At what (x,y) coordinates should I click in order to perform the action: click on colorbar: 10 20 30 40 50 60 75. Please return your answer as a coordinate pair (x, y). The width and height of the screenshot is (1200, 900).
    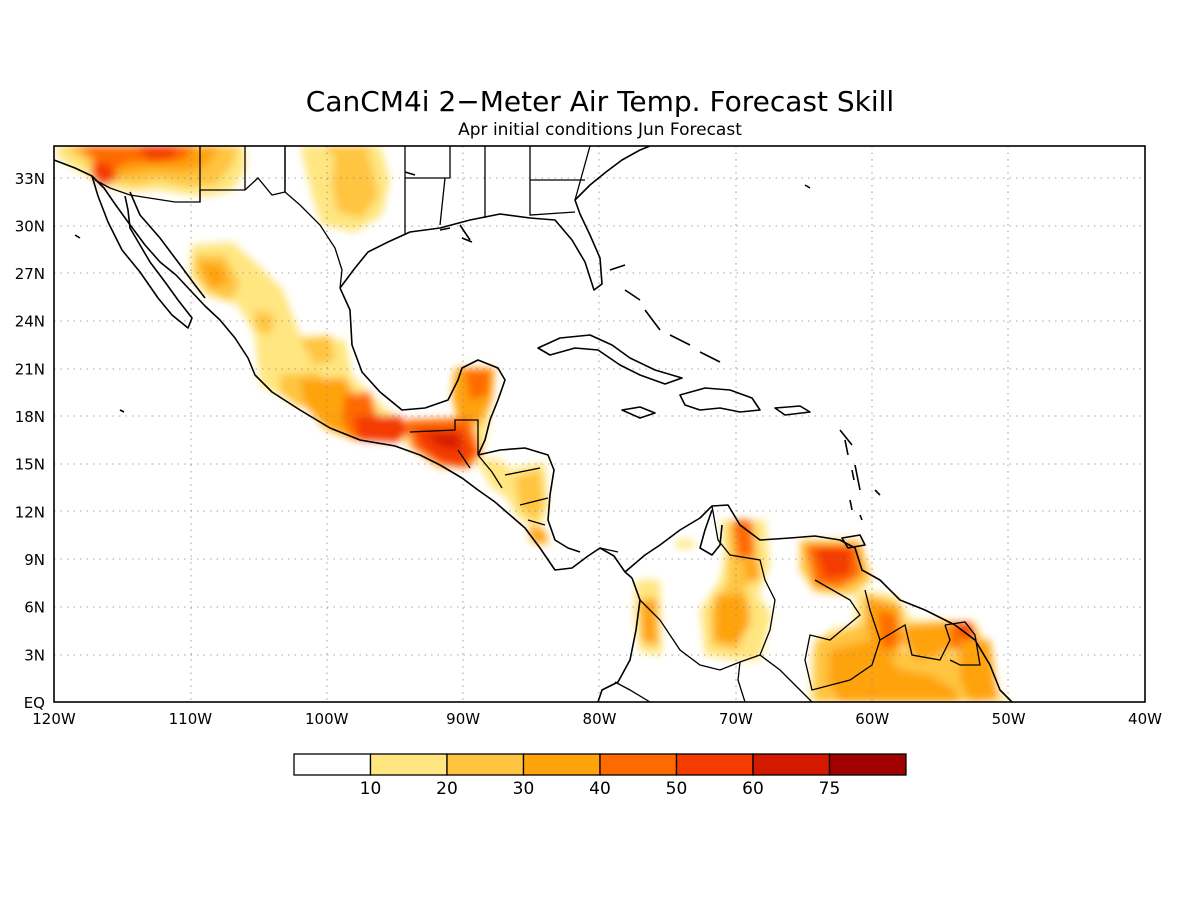
    Looking at the image, I should click on (600, 776).